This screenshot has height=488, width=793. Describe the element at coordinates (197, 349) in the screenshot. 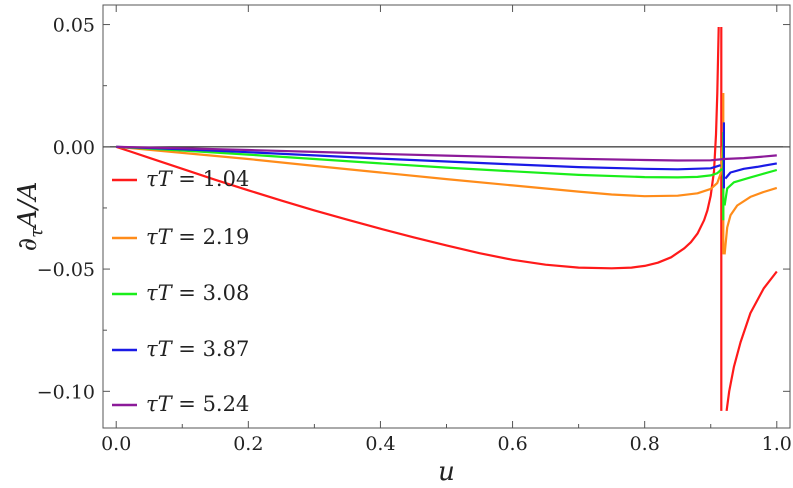

I see `legend-label: τT = 3.87` at that location.